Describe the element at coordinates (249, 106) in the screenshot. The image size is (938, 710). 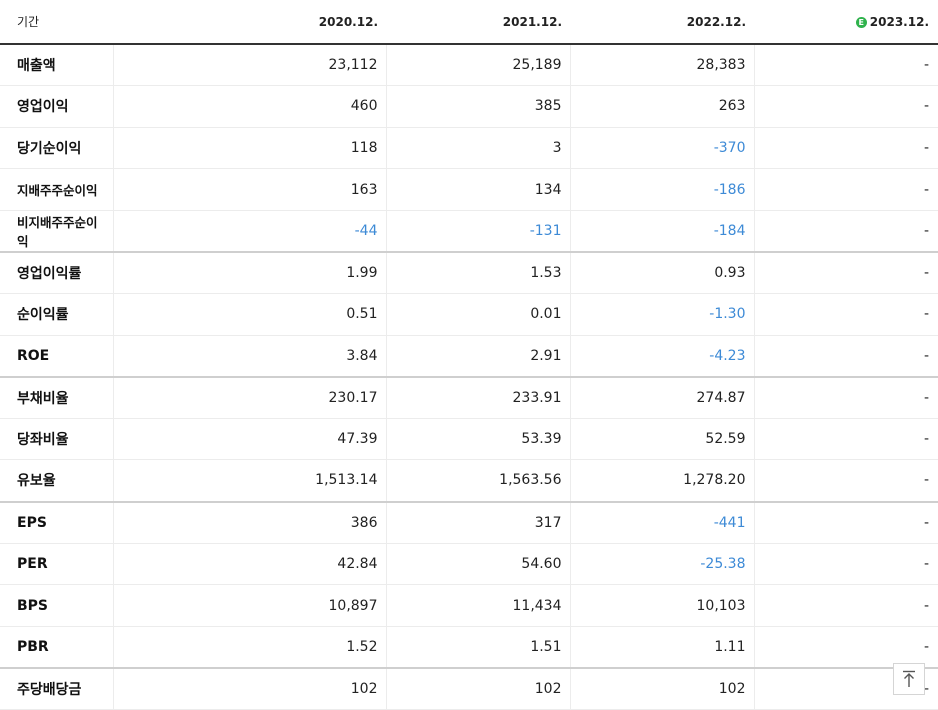
I see `cell-value: 460` at that location.